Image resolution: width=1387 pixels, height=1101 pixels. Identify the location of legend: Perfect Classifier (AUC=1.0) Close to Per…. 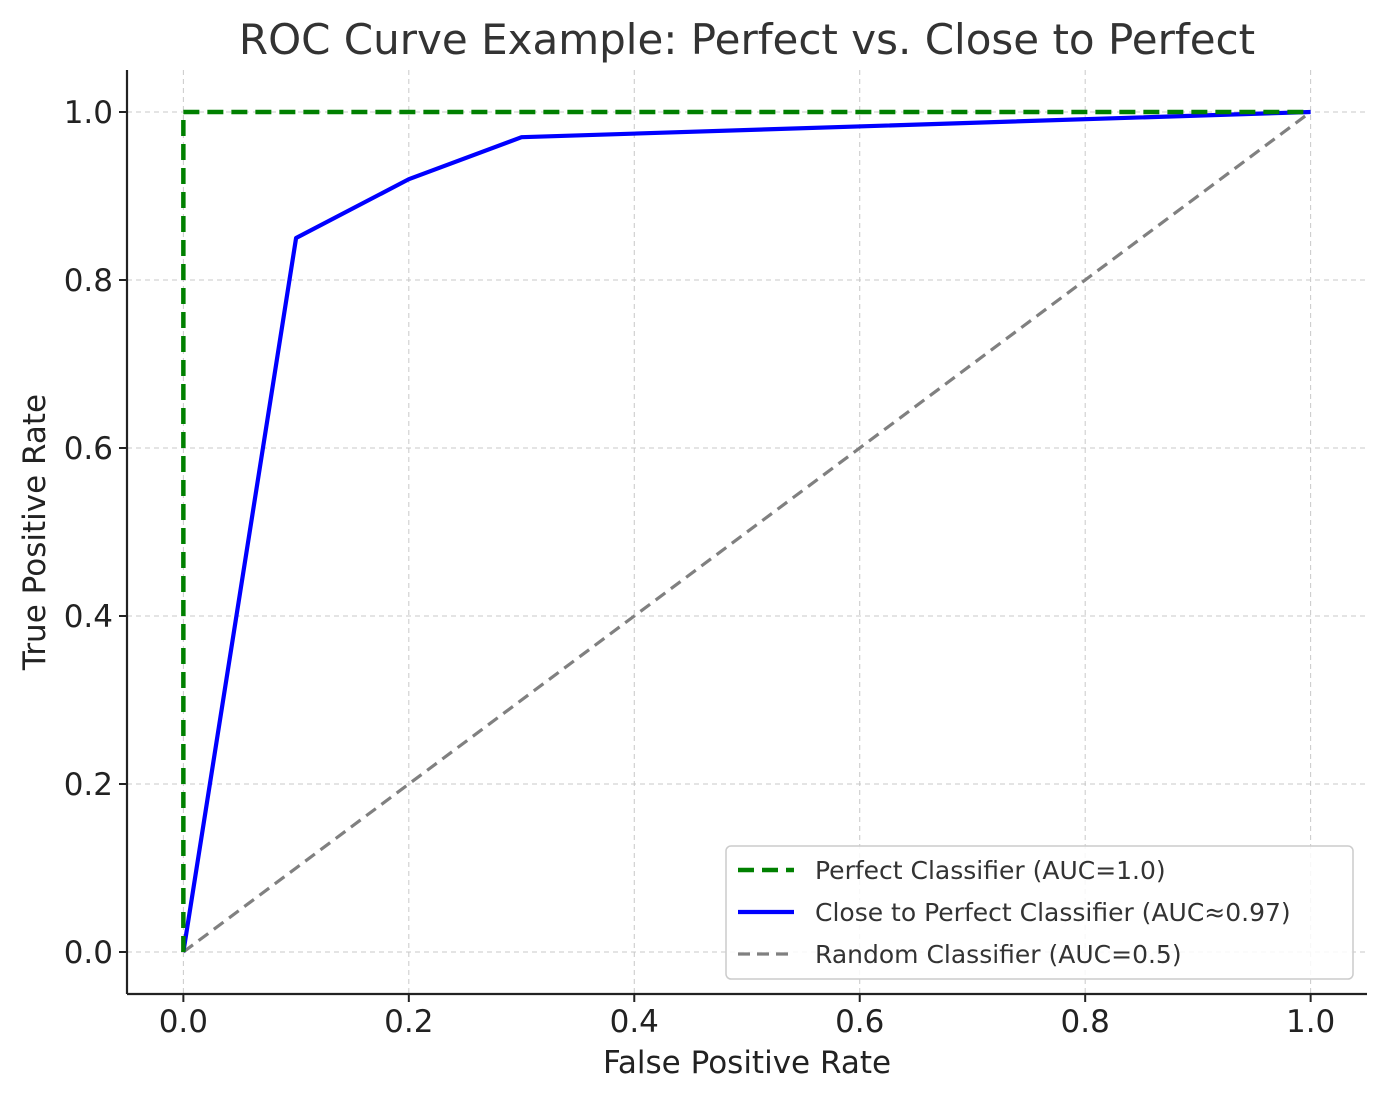
(1039, 912).